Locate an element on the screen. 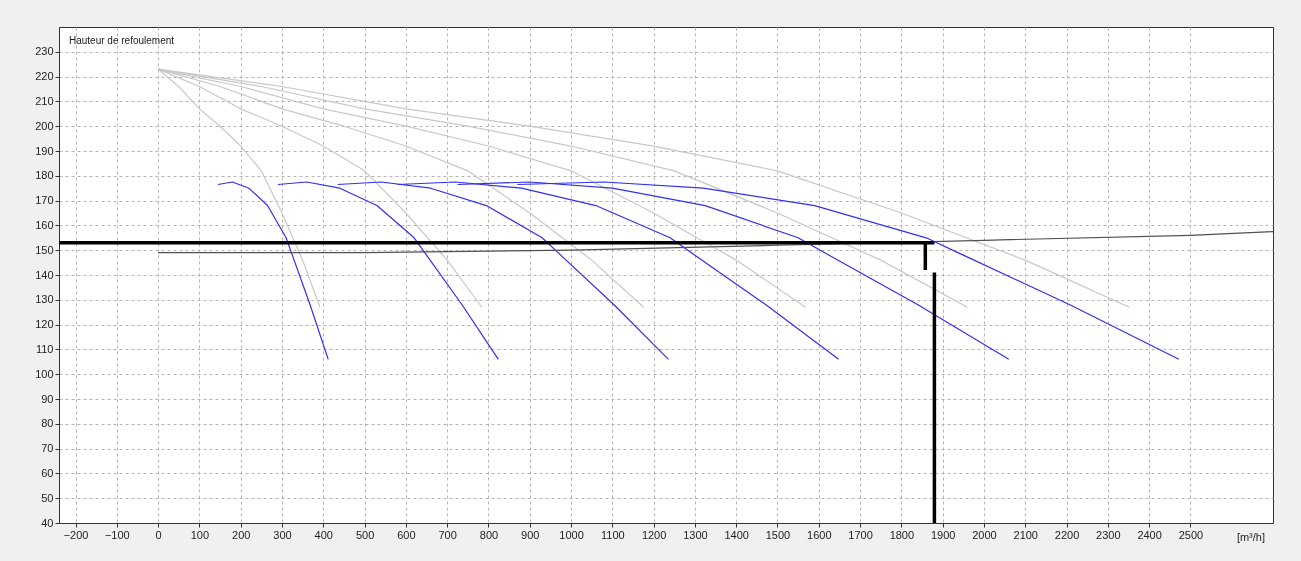 The image size is (1301, 561). x-tick-label: 200 is located at coordinates (241, 534).